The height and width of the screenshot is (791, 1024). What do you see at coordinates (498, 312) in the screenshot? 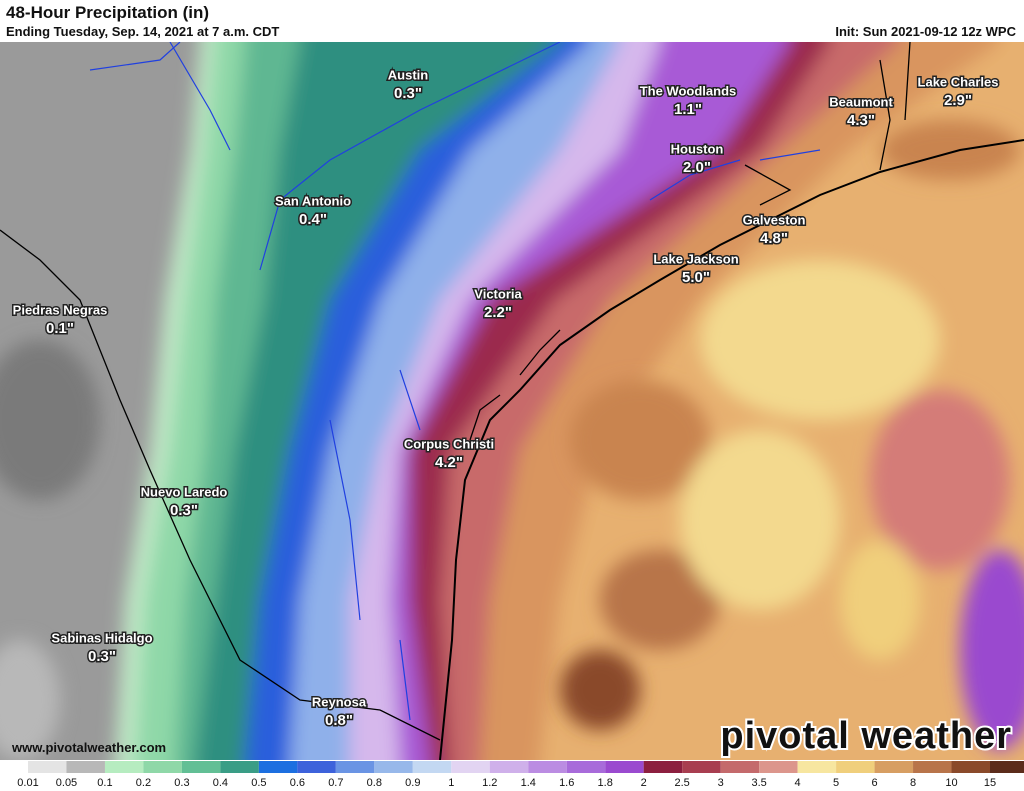
I see `city-value: 2.2"` at bounding box center [498, 312].